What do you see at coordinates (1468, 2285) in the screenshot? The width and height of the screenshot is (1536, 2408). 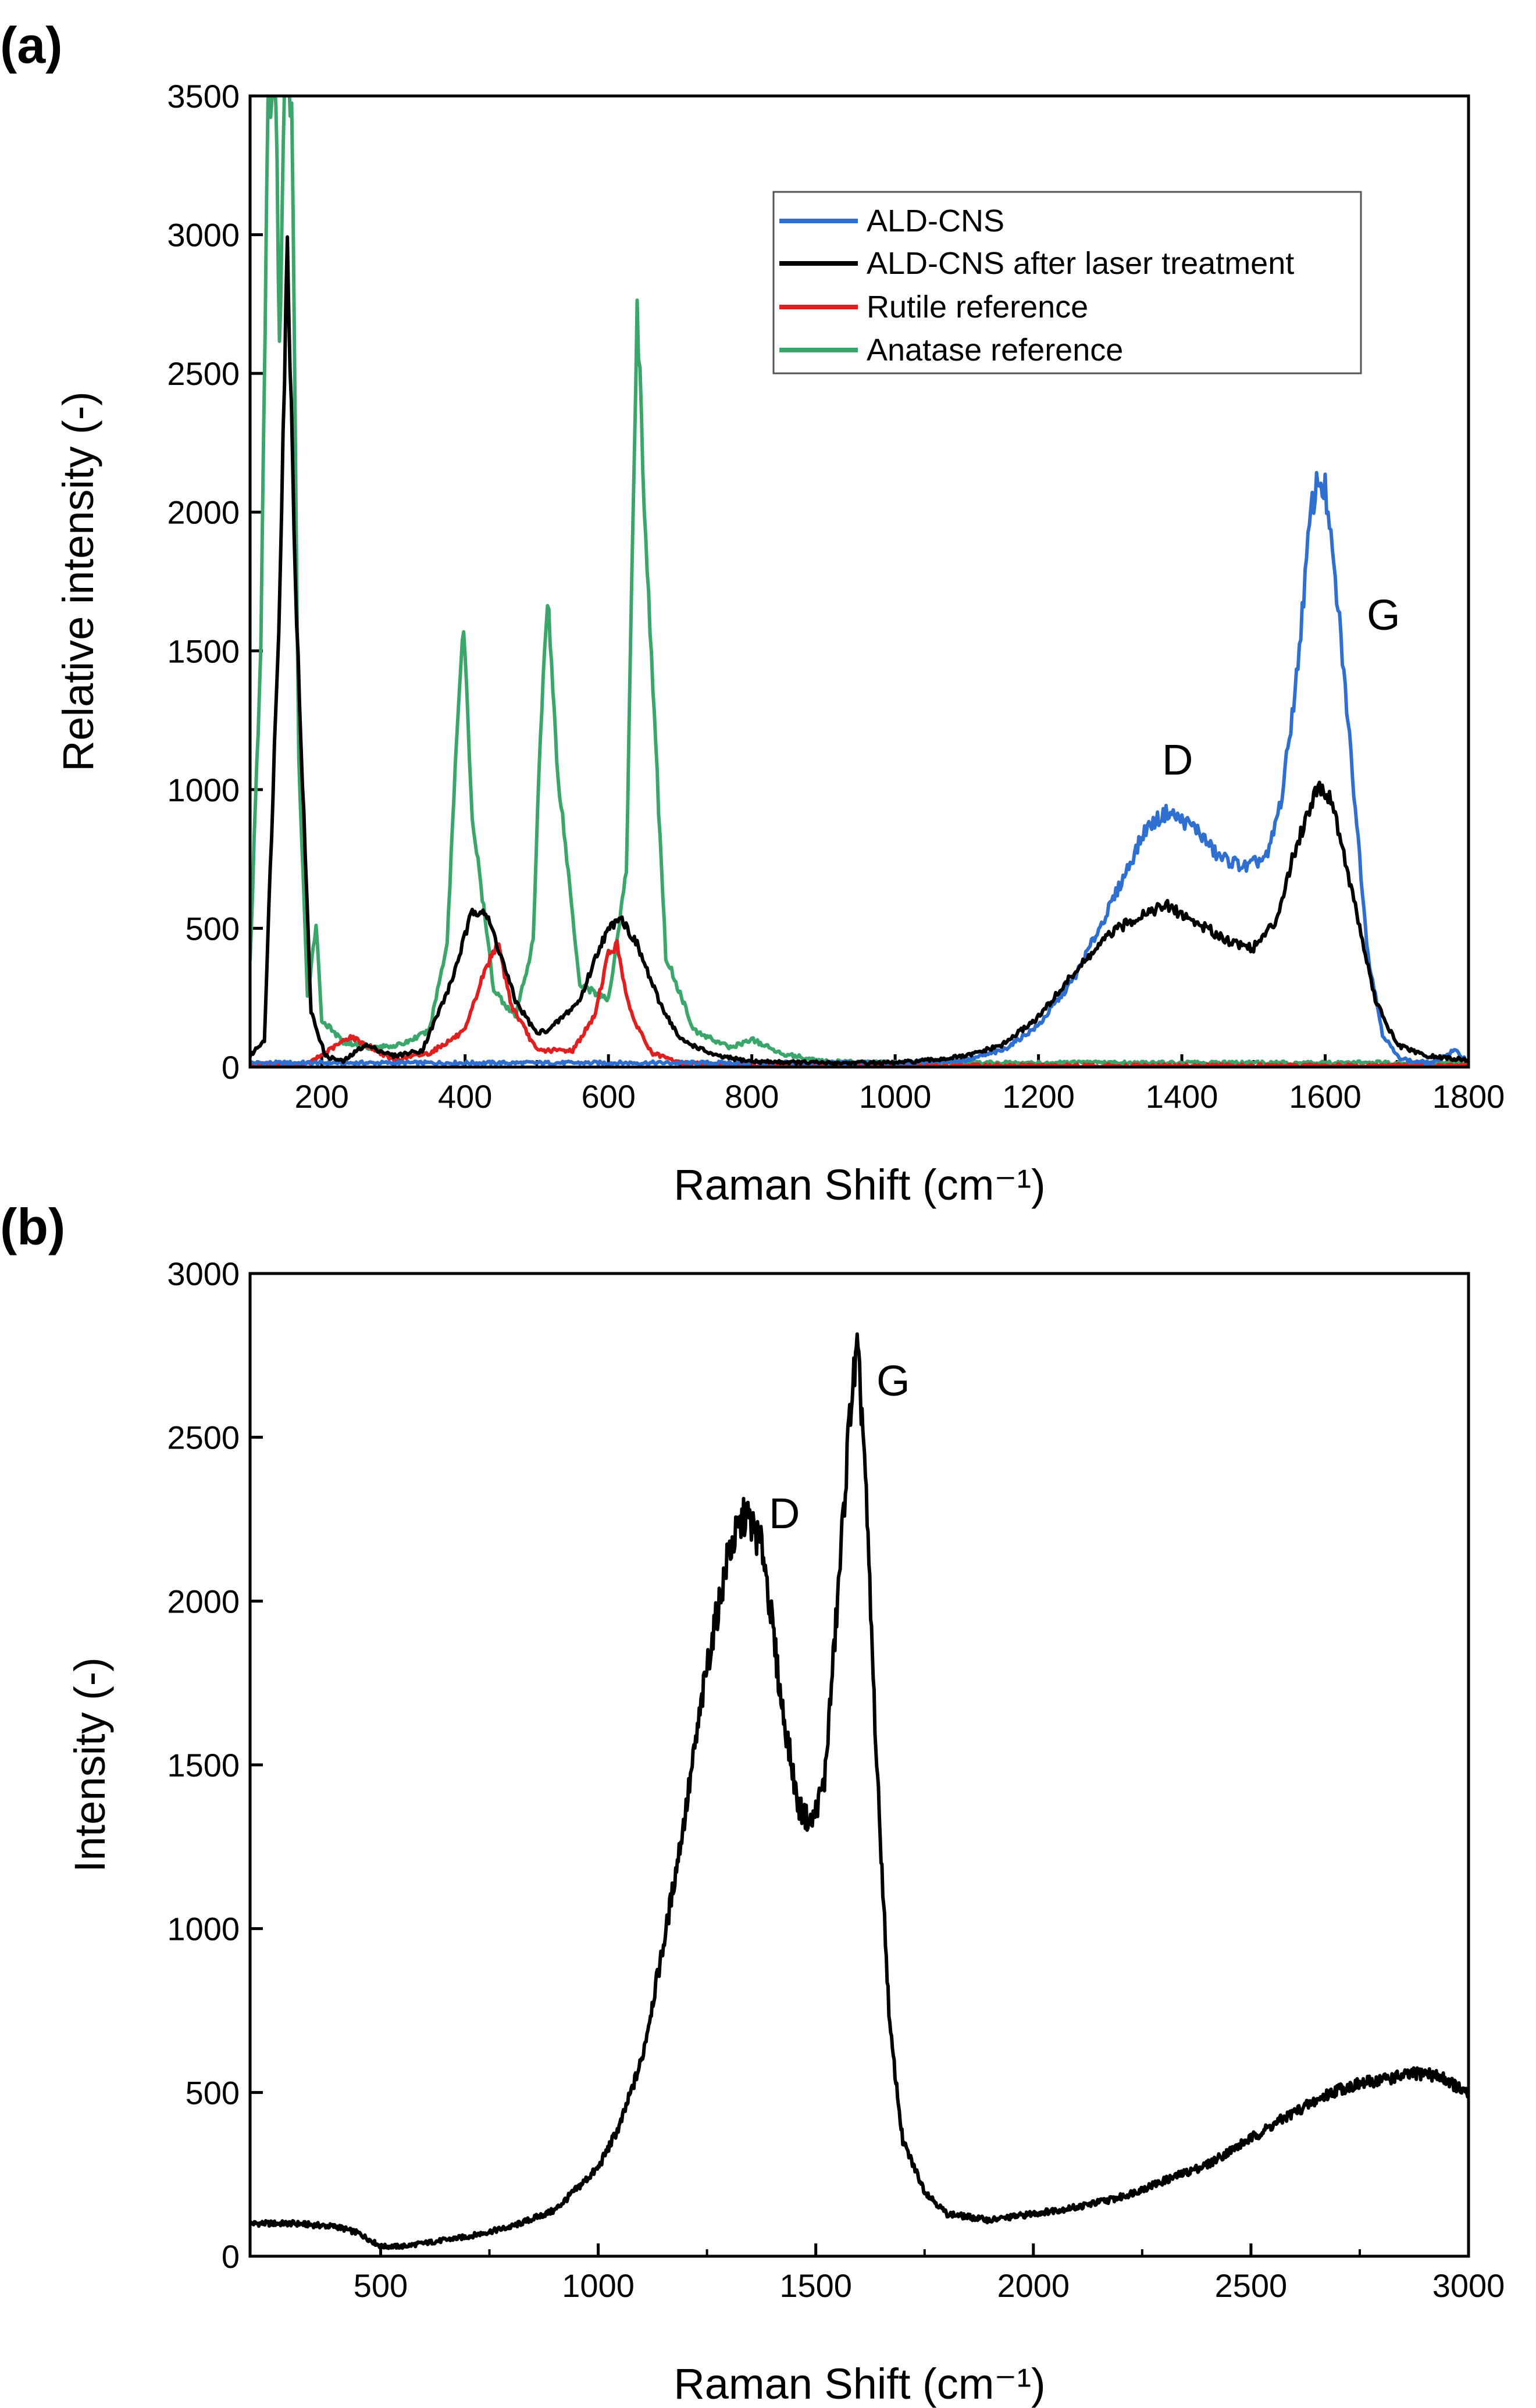 I see `panel-b-x-tick-label: 3000` at bounding box center [1468, 2285].